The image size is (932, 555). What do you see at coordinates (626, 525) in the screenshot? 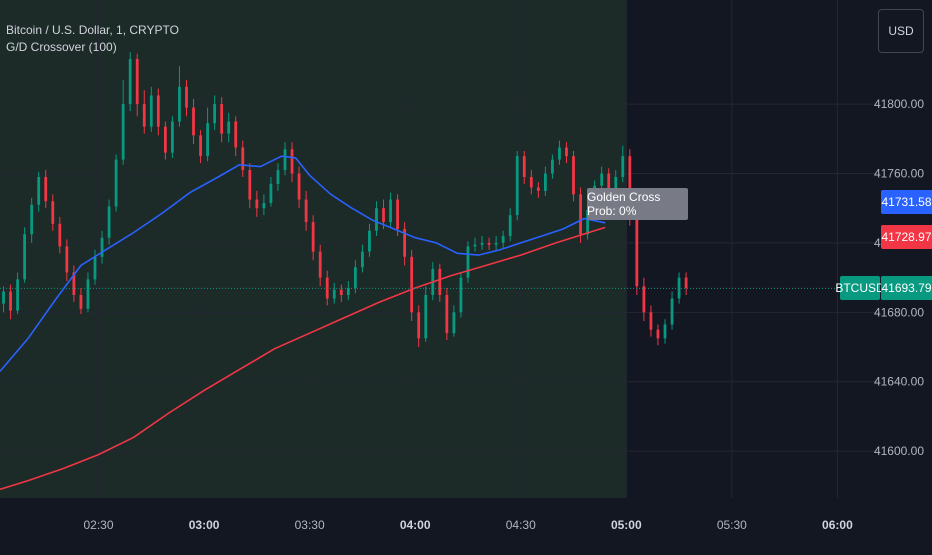
I see `x-tick-label: 05:00` at bounding box center [626, 525].